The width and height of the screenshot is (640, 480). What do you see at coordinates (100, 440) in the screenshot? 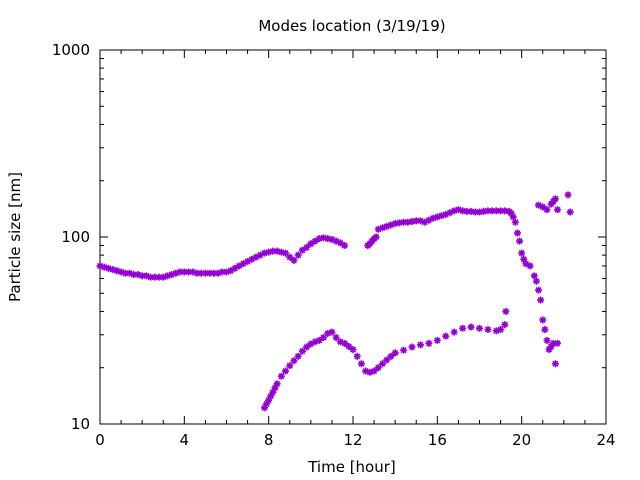
I see `x-tick-label: 0` at bounding box center [100, 440].